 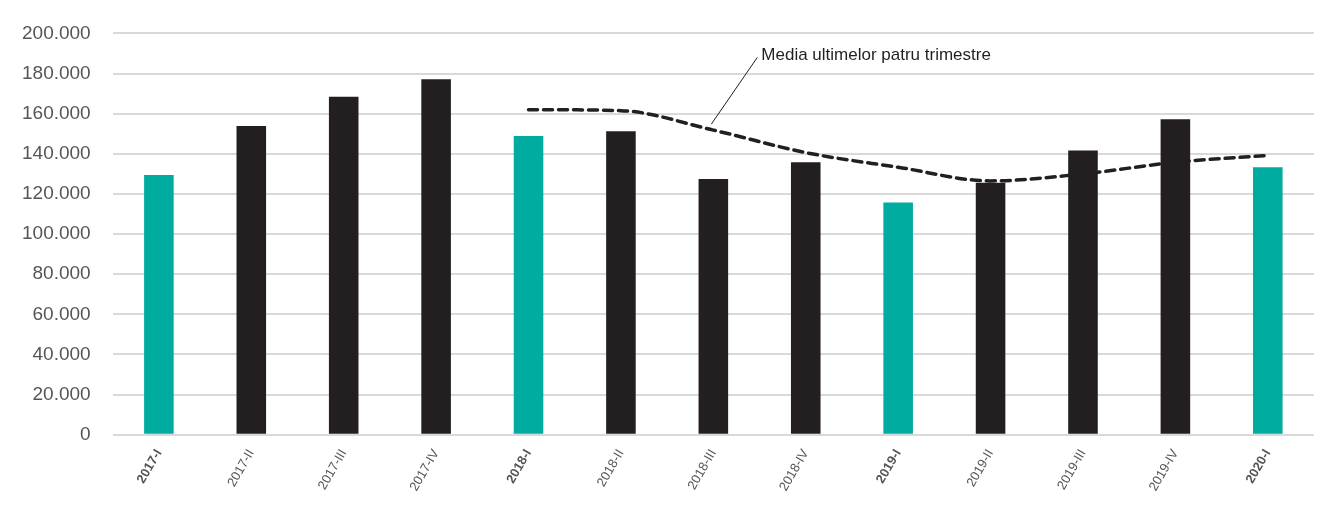 I want to click on y-tick-label: 20.000, so click(x=61, y=393).